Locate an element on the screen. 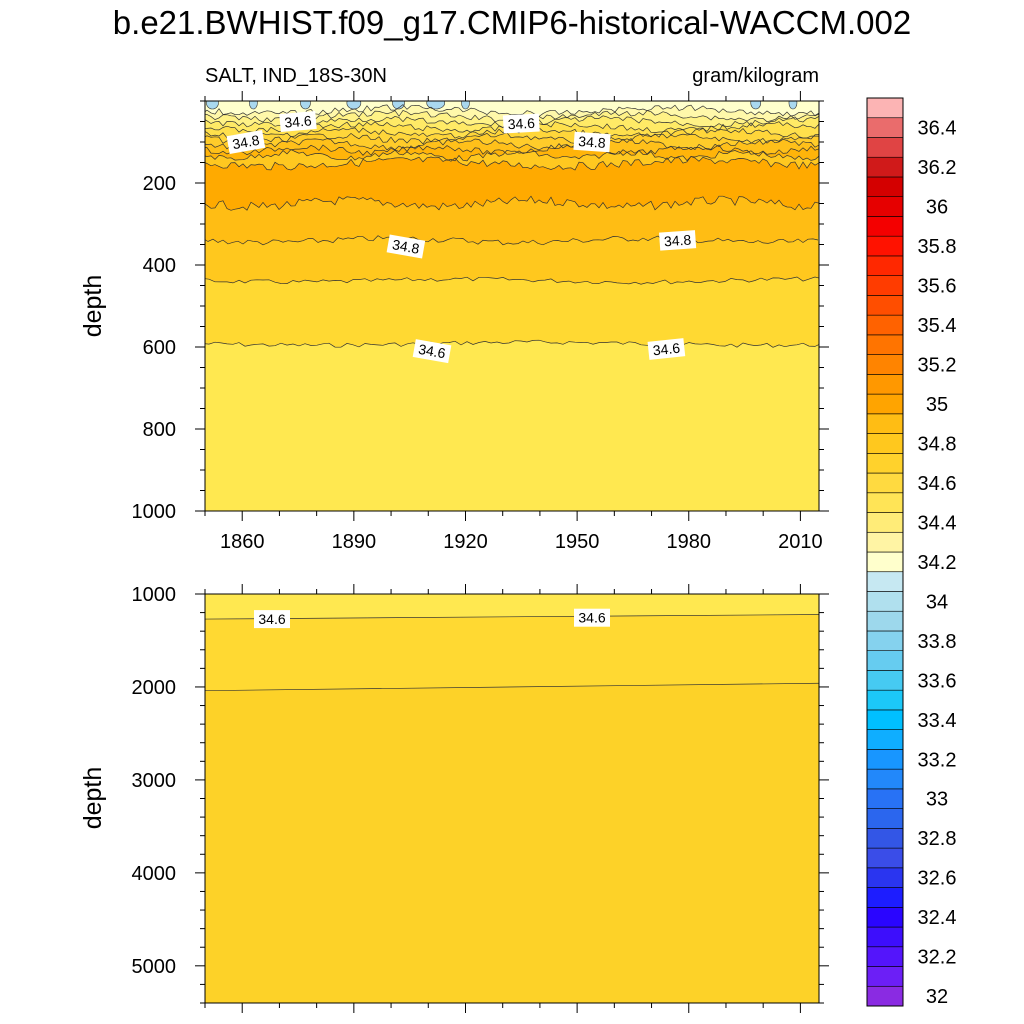 This screenshot has height=1024, width=1024. lower-contour-labels: 34.6 34.6 is located at coordinates (432, 618).